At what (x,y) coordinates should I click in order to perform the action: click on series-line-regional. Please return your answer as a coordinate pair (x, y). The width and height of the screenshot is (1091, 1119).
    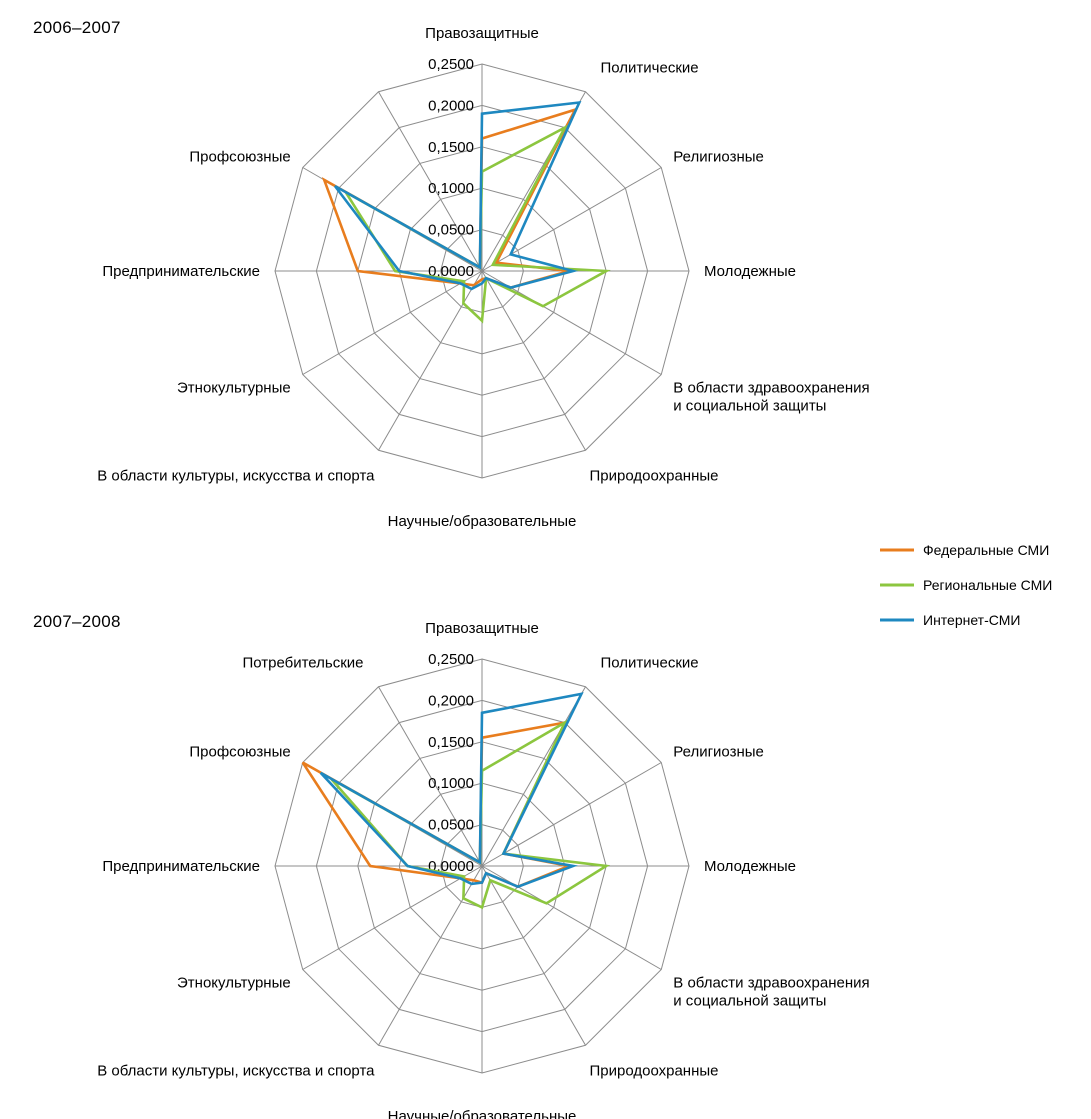
    Looking at the image, I should click on (476, 224).